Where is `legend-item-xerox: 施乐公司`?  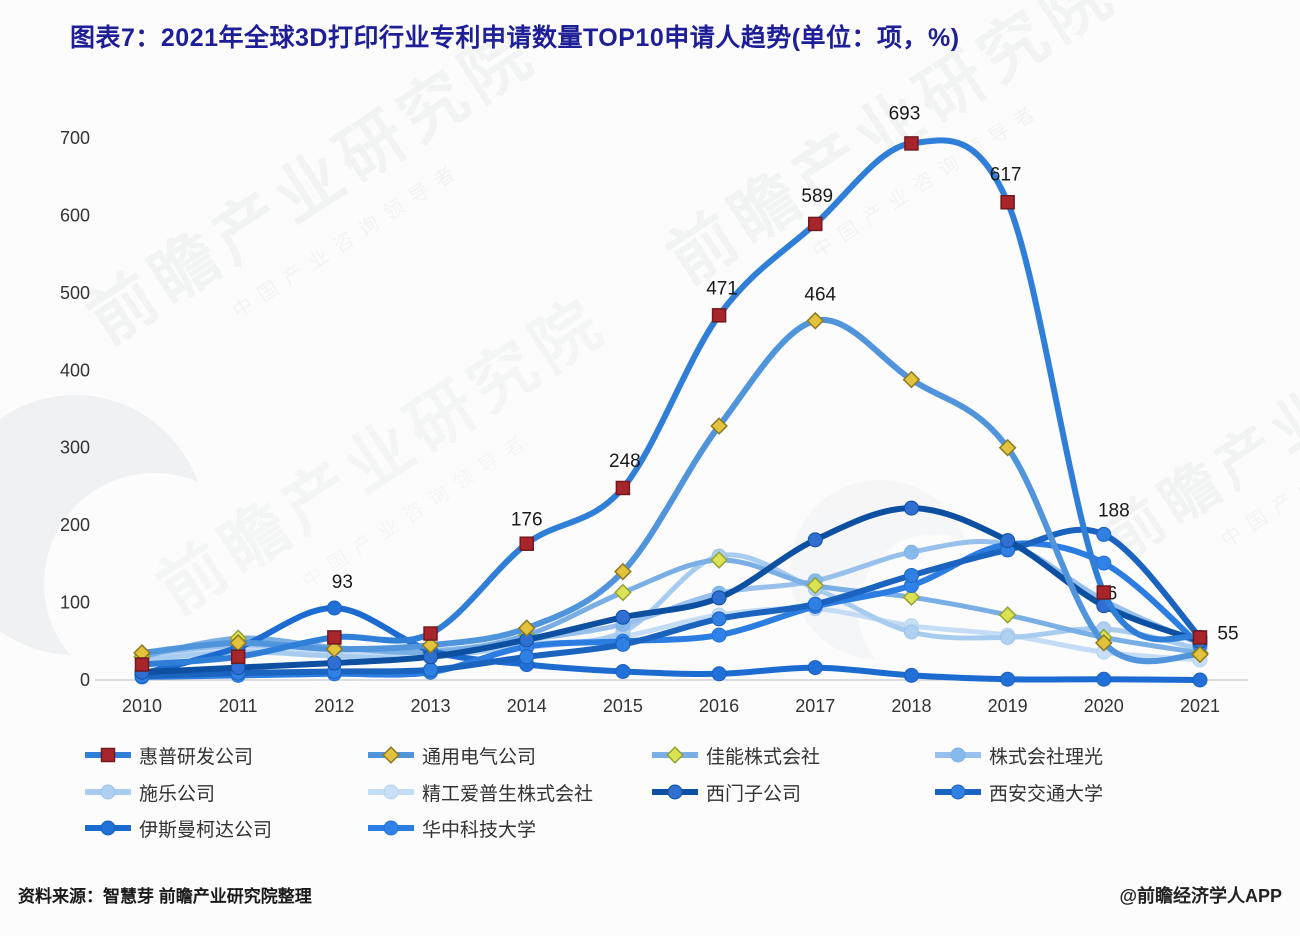 legend-item-xerox: 施乐公司 is located at coordinates (150, 792).